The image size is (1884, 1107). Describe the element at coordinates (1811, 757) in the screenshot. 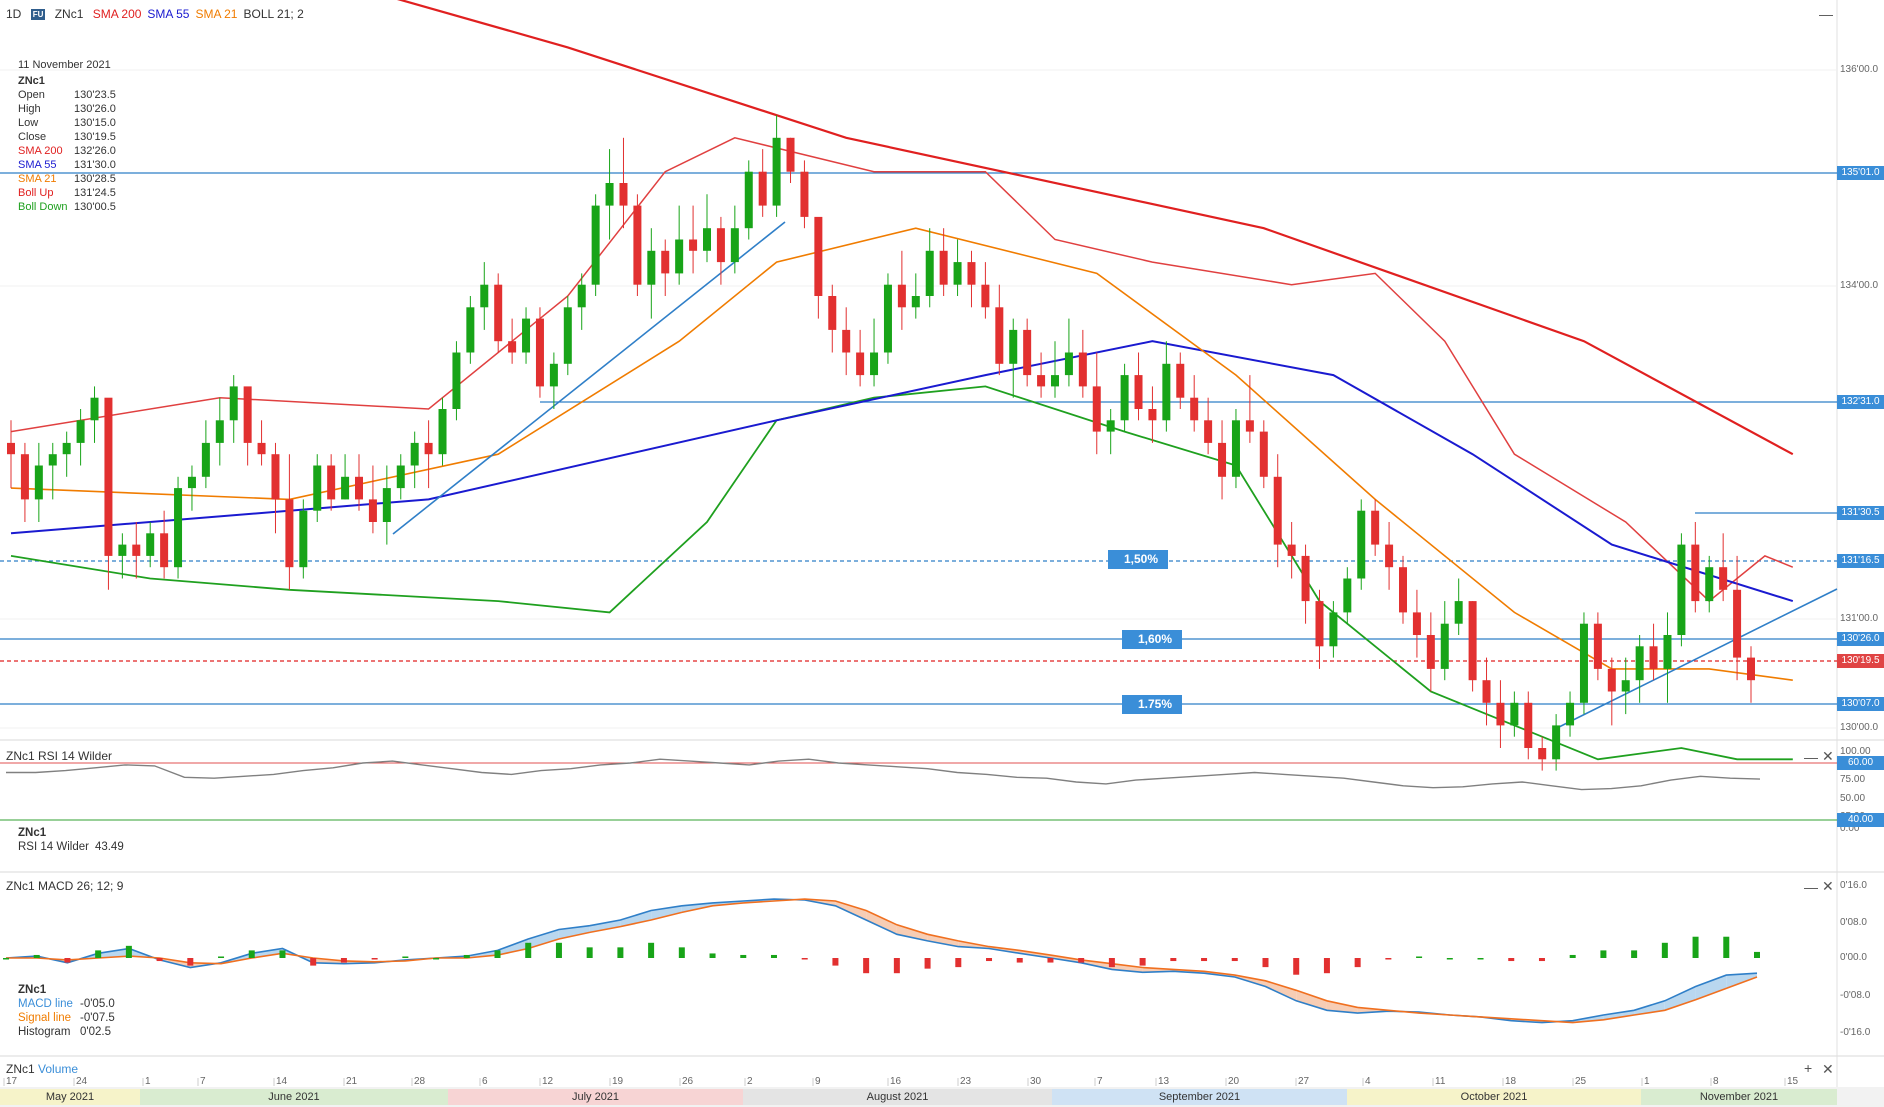

I see `rsi-minimize-icon: —` at that location.